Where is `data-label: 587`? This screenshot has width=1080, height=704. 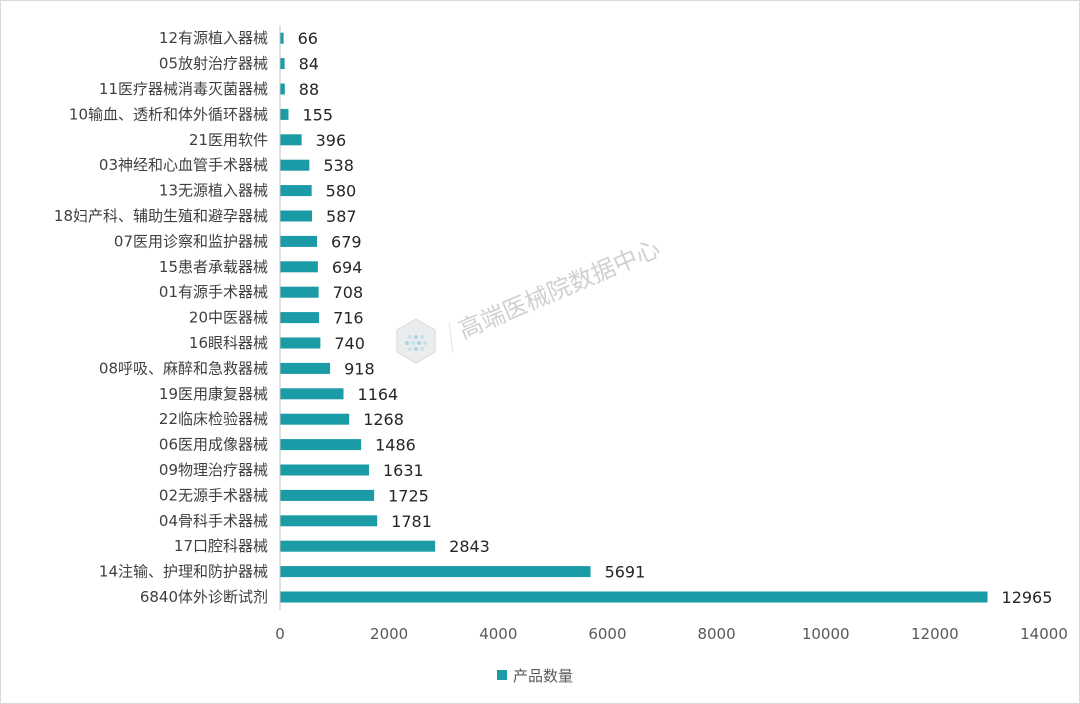
data-label: 587 is located at coordinates (341, 216).